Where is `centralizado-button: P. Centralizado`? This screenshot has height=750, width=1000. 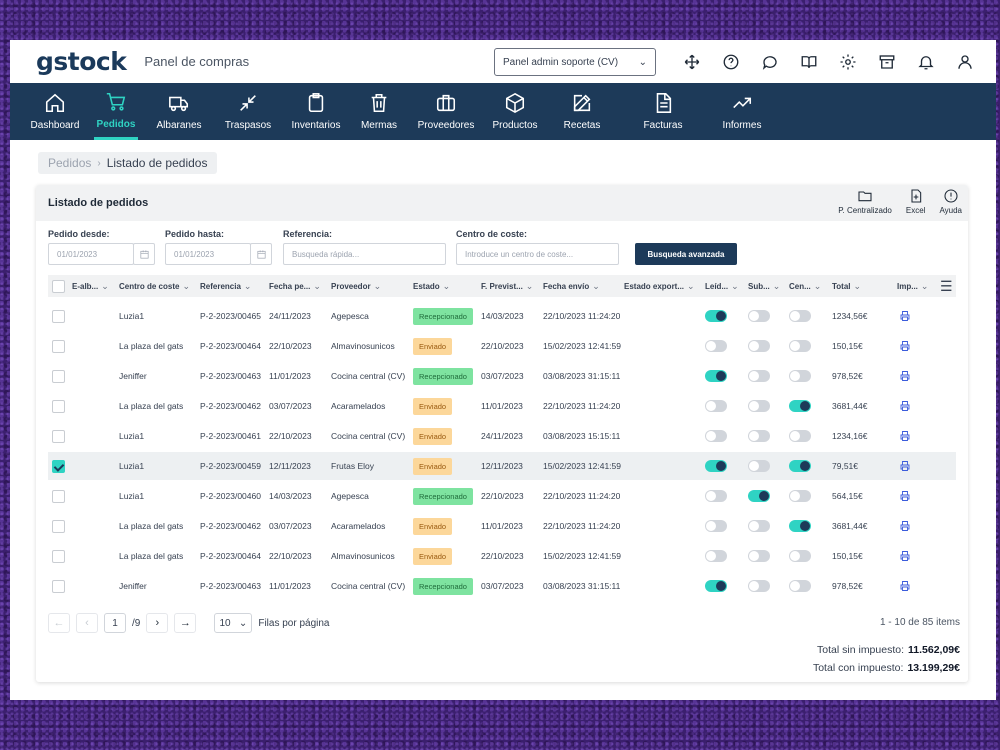
centralizado-button: P. Centralizado is located at coordinates (865, 201).